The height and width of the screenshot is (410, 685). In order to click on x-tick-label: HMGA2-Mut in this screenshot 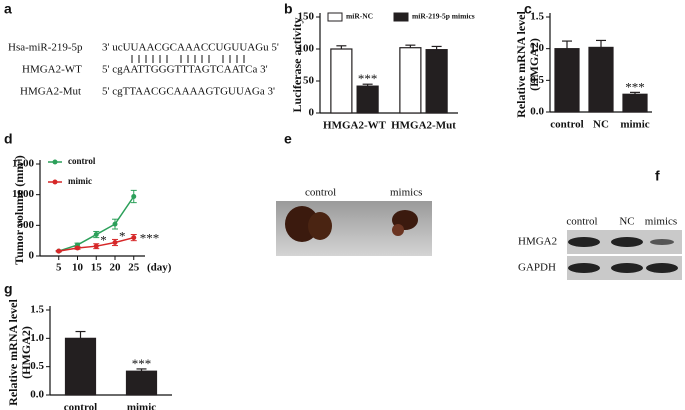, I will do `click(423, 126)`.